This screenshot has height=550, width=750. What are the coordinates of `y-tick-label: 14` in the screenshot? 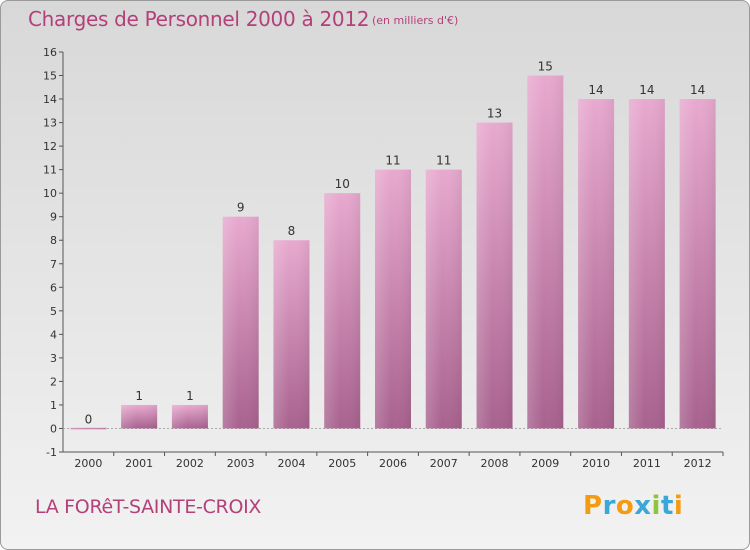 It's located at (50, 99).